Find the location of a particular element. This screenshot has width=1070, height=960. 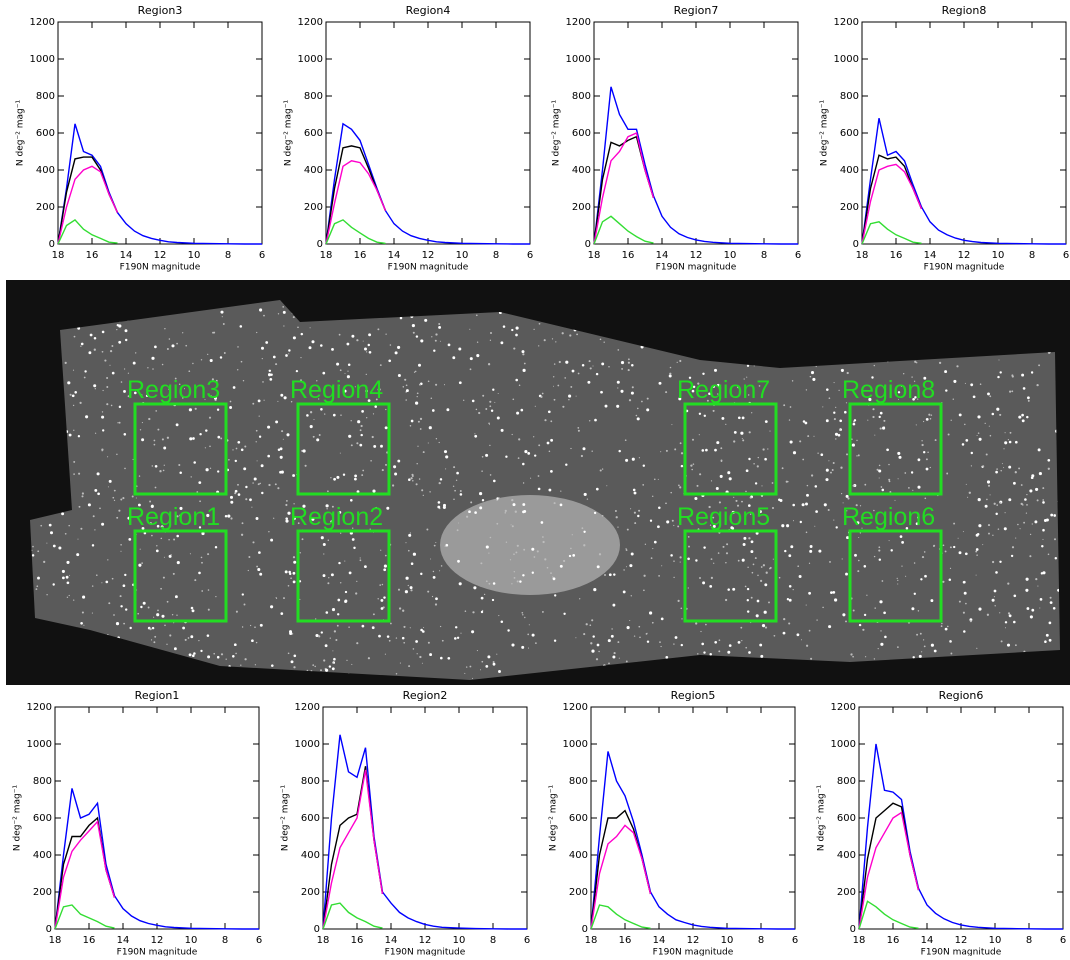

x-tick-label: 14 is located at coordinates (391, 940).